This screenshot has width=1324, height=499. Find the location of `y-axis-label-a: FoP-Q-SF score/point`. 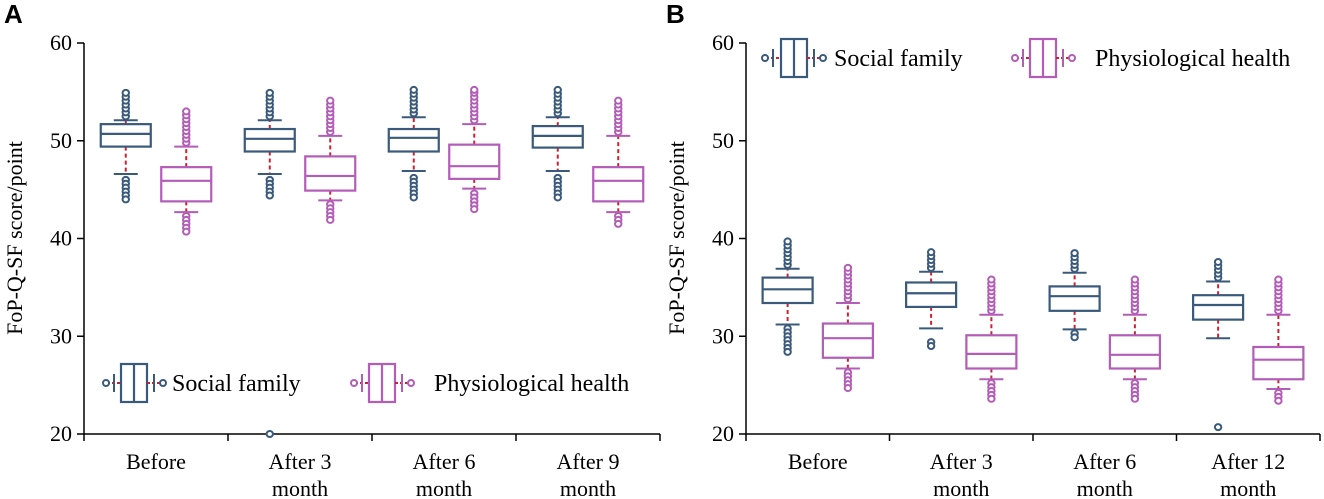

y-axis-label-a: FoP-Q-SF score/point is located at coordinates (14, 238).